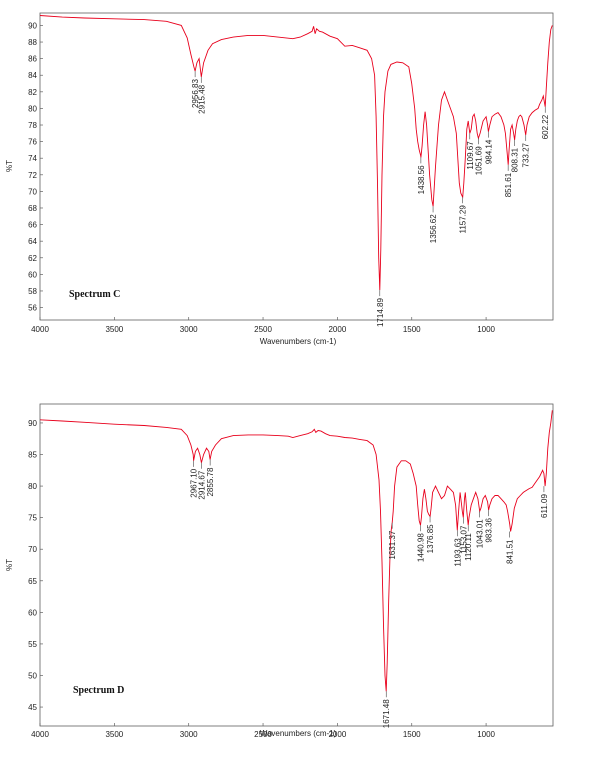  Describe the element at coordinates (421, 179) in the screenshot. I see `peak-label: 1438.56` at that location.